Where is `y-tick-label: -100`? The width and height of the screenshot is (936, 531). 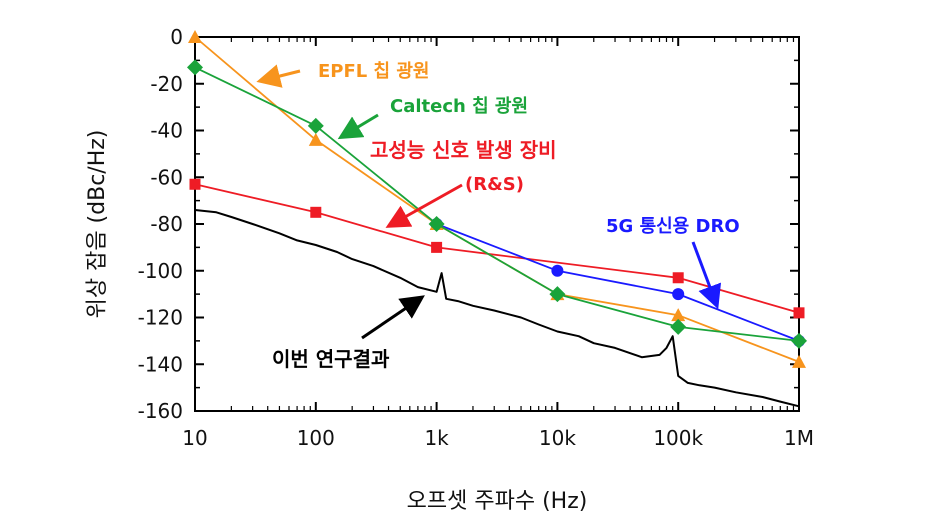 y-tick-label: -100 is located at coordinates (160, 271).